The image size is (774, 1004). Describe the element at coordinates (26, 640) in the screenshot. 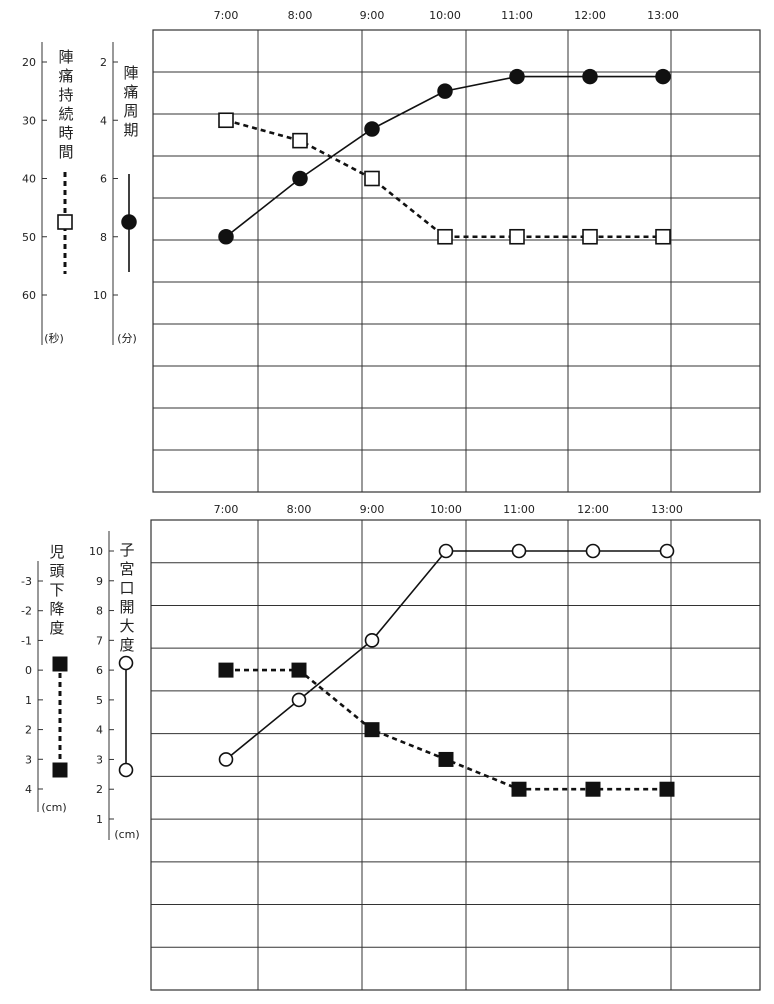

I see `y-tick-label: -1` at that location.